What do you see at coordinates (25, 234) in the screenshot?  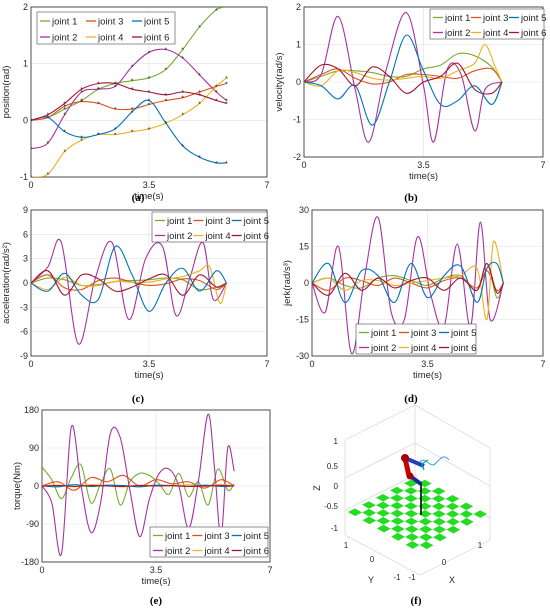 I see `y-tick-label: 6` at bounding box center [25, 234].